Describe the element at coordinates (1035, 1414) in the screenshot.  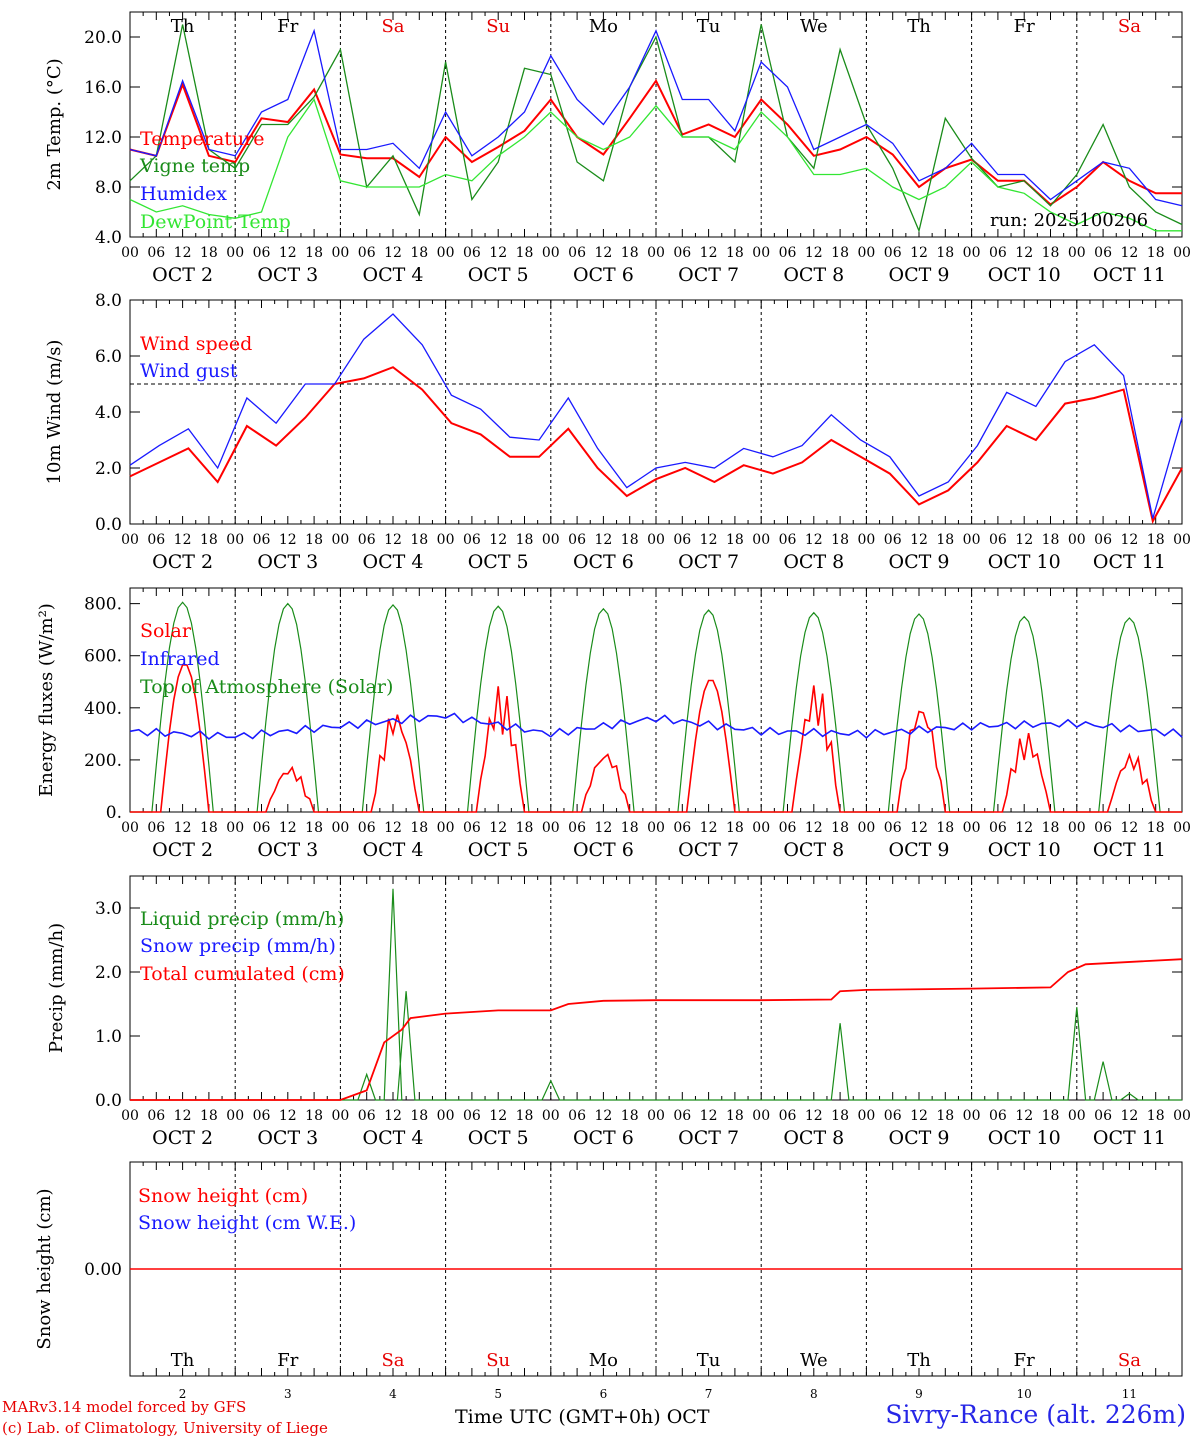
I see `site-name: Sivry-Rance (alt. 226m)` at that location.